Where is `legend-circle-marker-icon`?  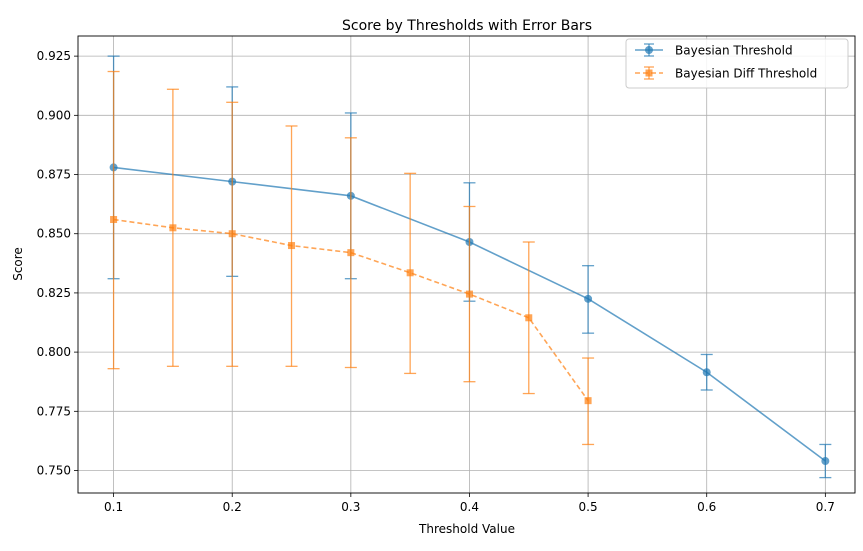 legend-circle-marker-icon is located at coordinates (649, 50).